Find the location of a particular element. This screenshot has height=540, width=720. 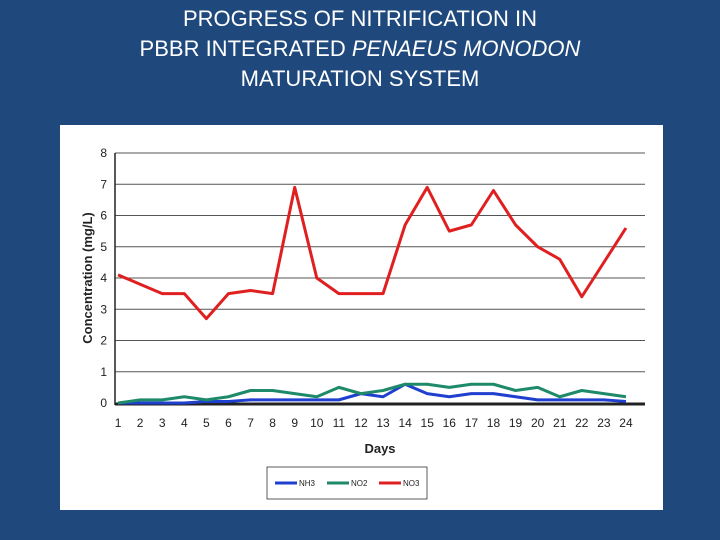

x-tick-label: 23 is located at coordinates (604, 423).